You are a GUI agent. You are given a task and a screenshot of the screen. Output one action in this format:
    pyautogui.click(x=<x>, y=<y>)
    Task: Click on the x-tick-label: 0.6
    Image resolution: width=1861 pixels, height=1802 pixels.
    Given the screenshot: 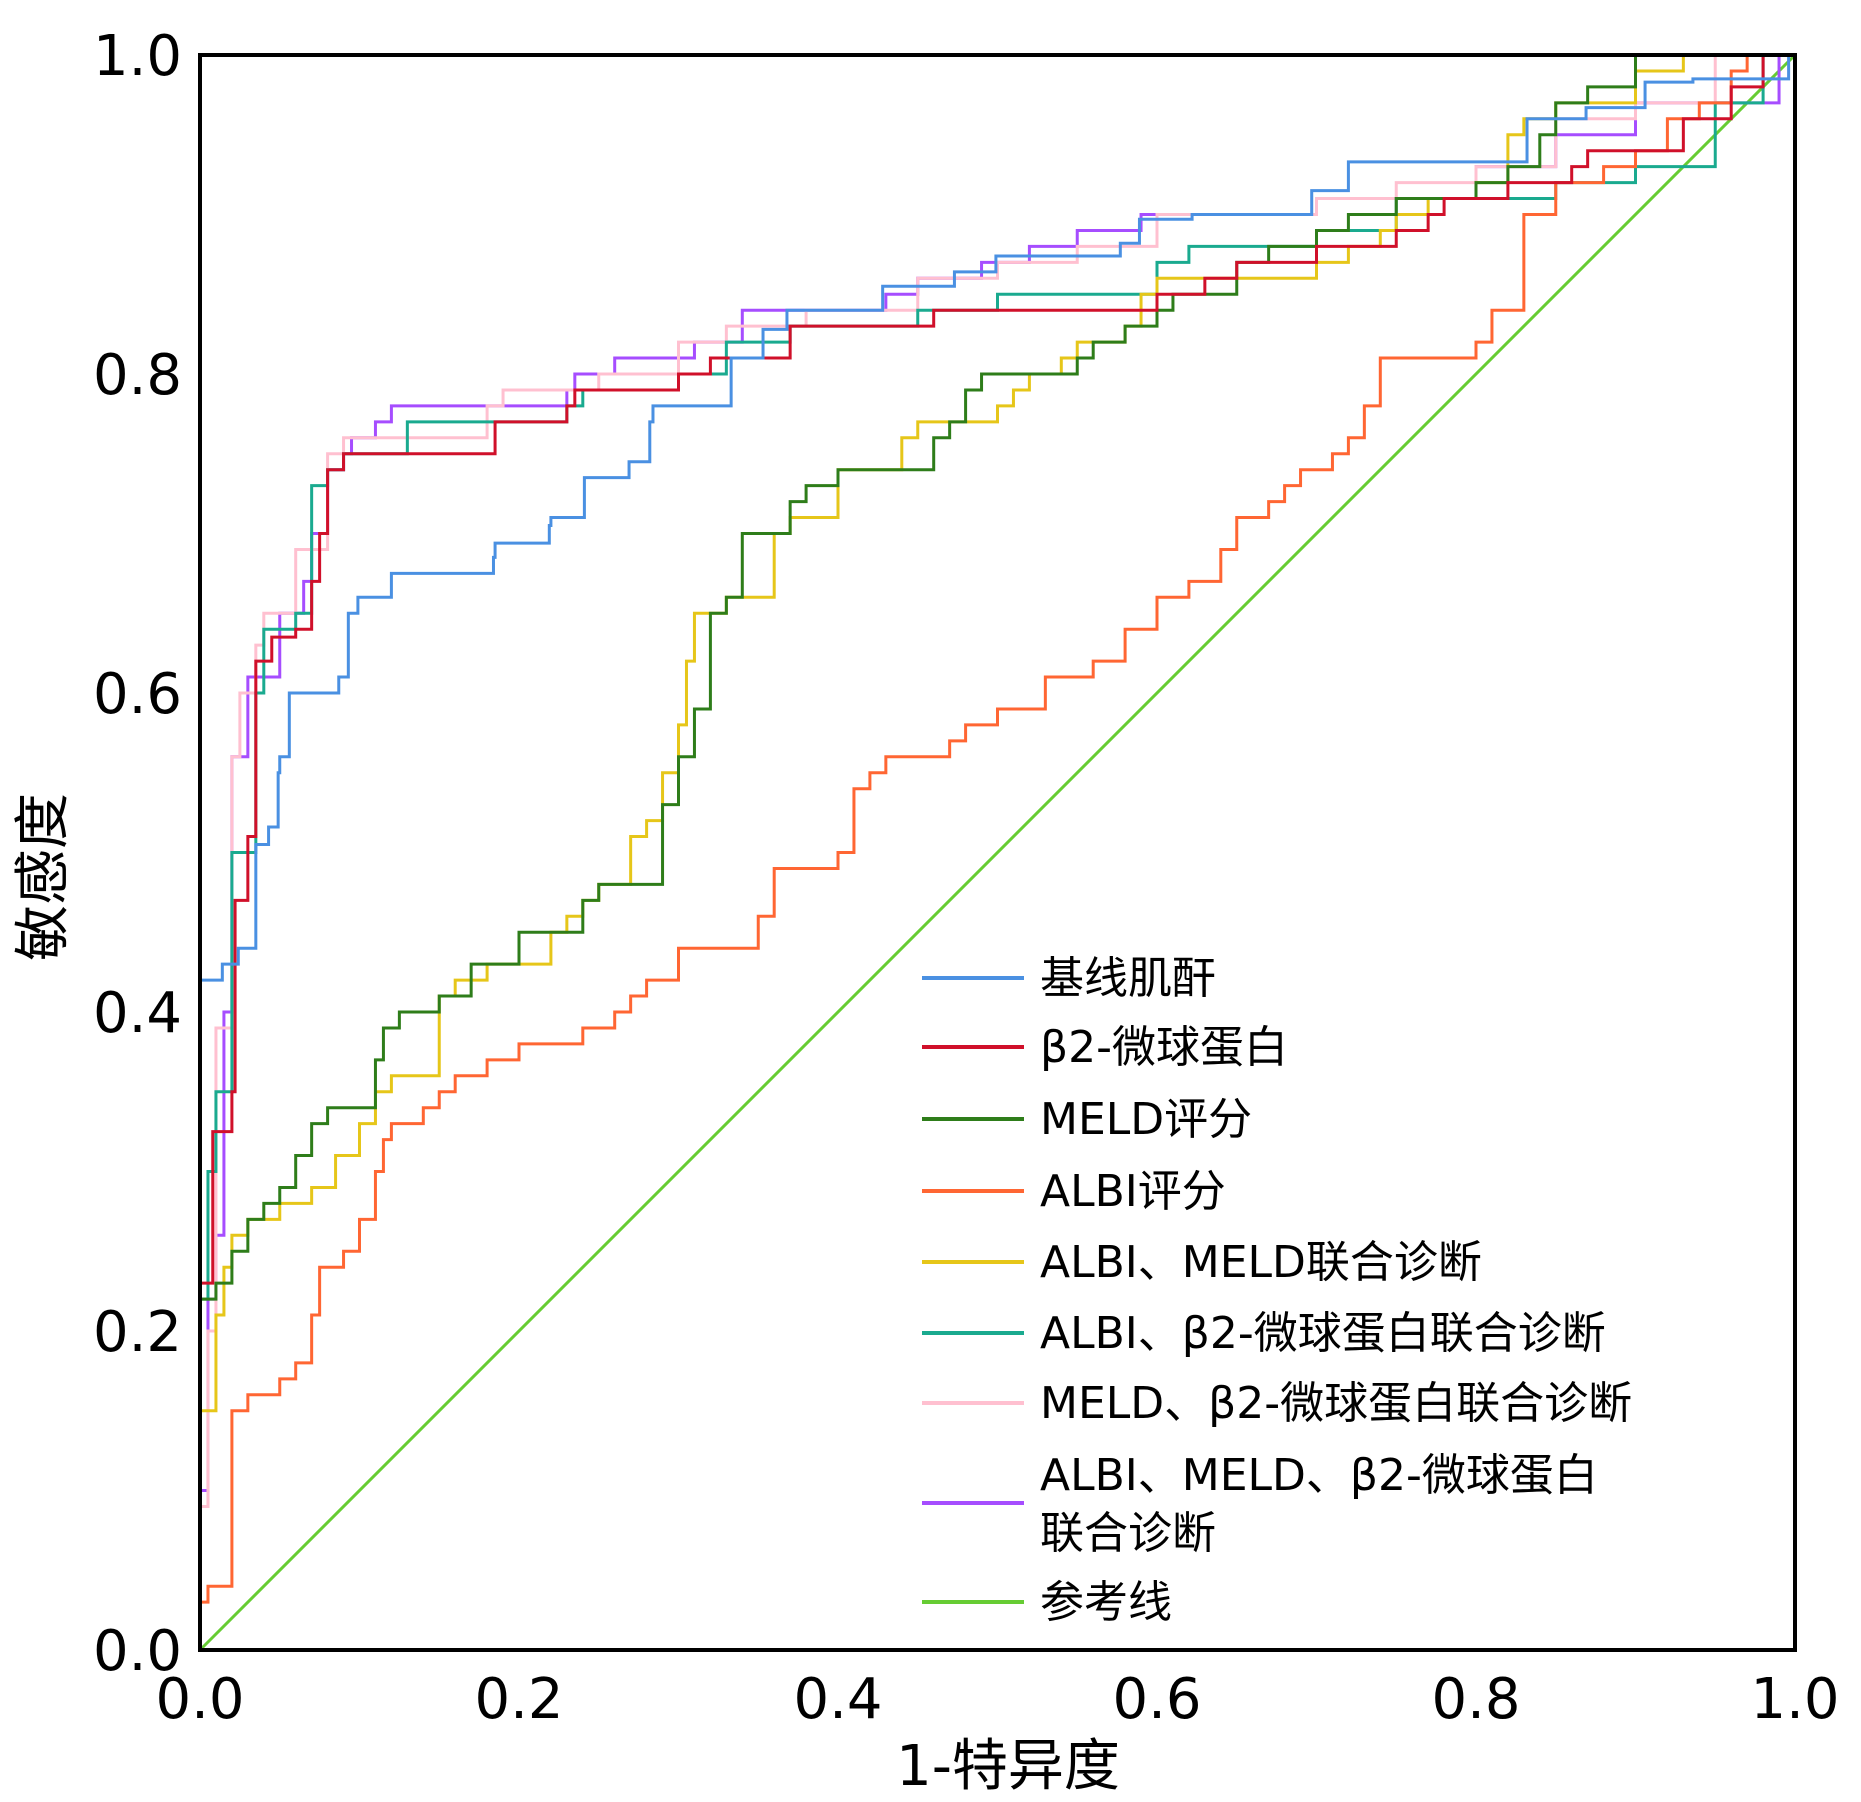 What is the action you would take?
    pyautogui.click(x=1156, y=1699)
    